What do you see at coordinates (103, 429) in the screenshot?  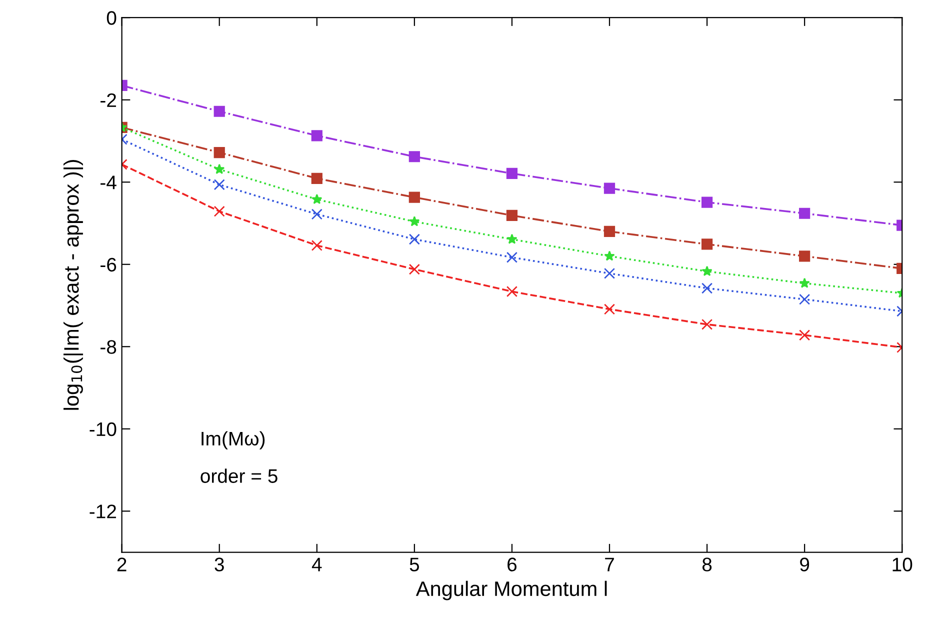 I see `y-tick-label: -10` at bounding box center [103, 429].